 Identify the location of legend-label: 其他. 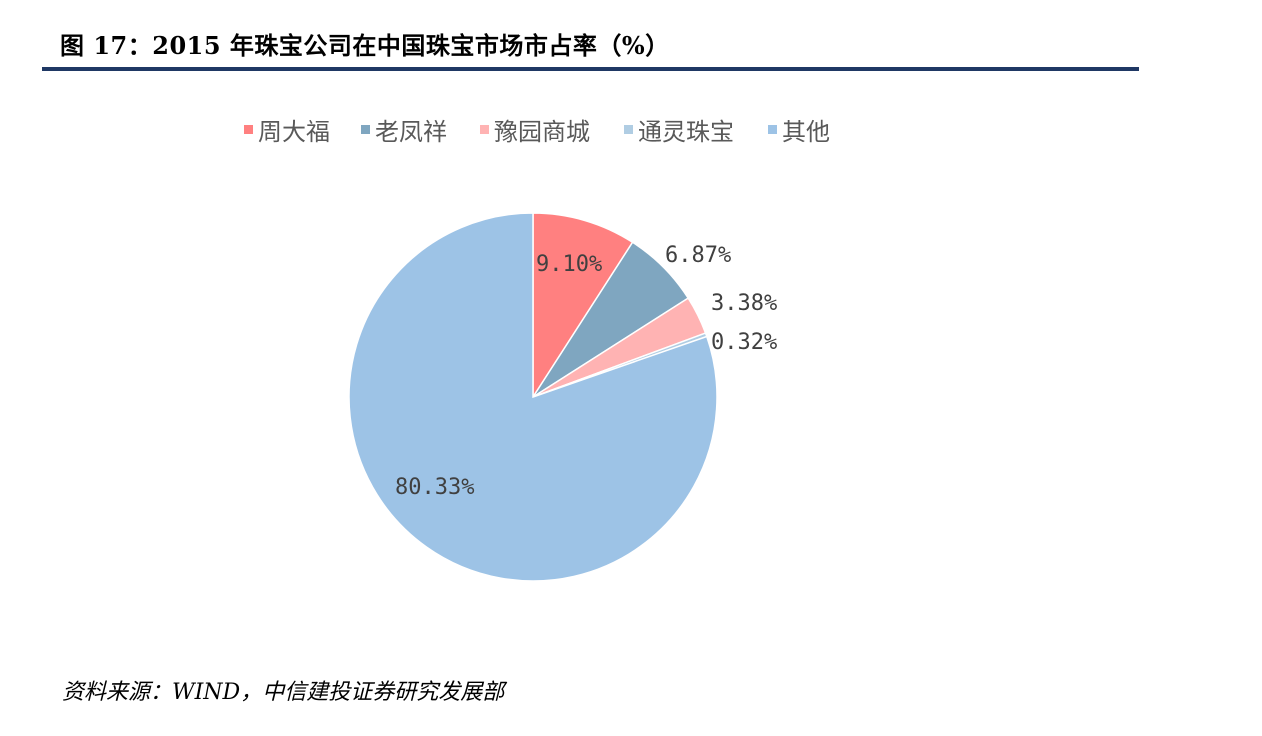
(806, 132).